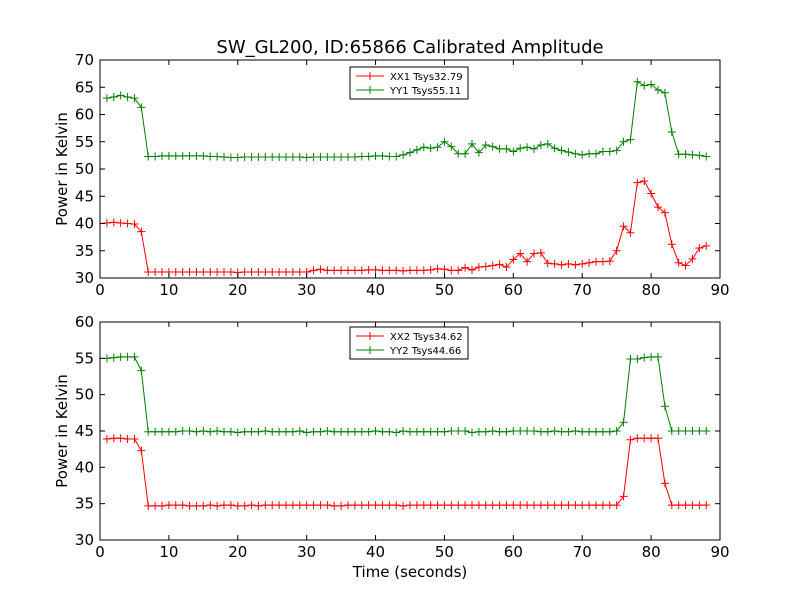  Describe the element at coordinates (410, 572) in the screenshot. I see `x-axis-label: Time (seconds)` at that location.